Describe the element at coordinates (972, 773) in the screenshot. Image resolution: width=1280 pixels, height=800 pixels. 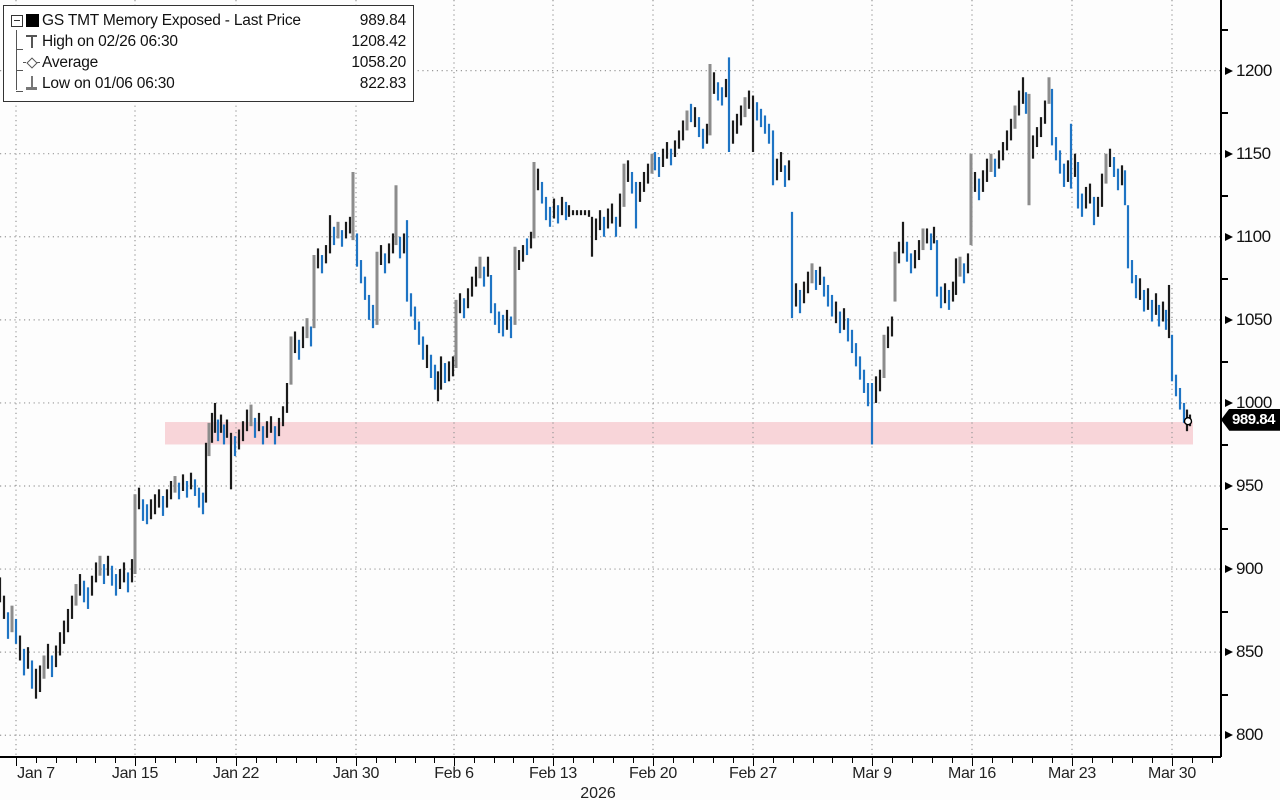
I see `x-axis-label: Mar 16` at that location.